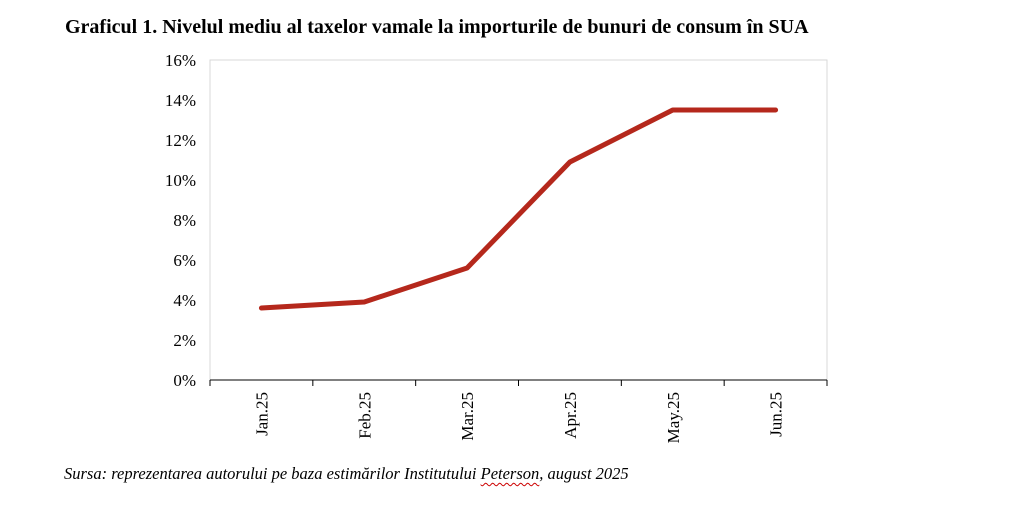 The height and width of the screenshot is (509, 1024). Describe the element at coordinates (180, 100) in the screenshot. I see `y-tick-label: 14%` at that location.